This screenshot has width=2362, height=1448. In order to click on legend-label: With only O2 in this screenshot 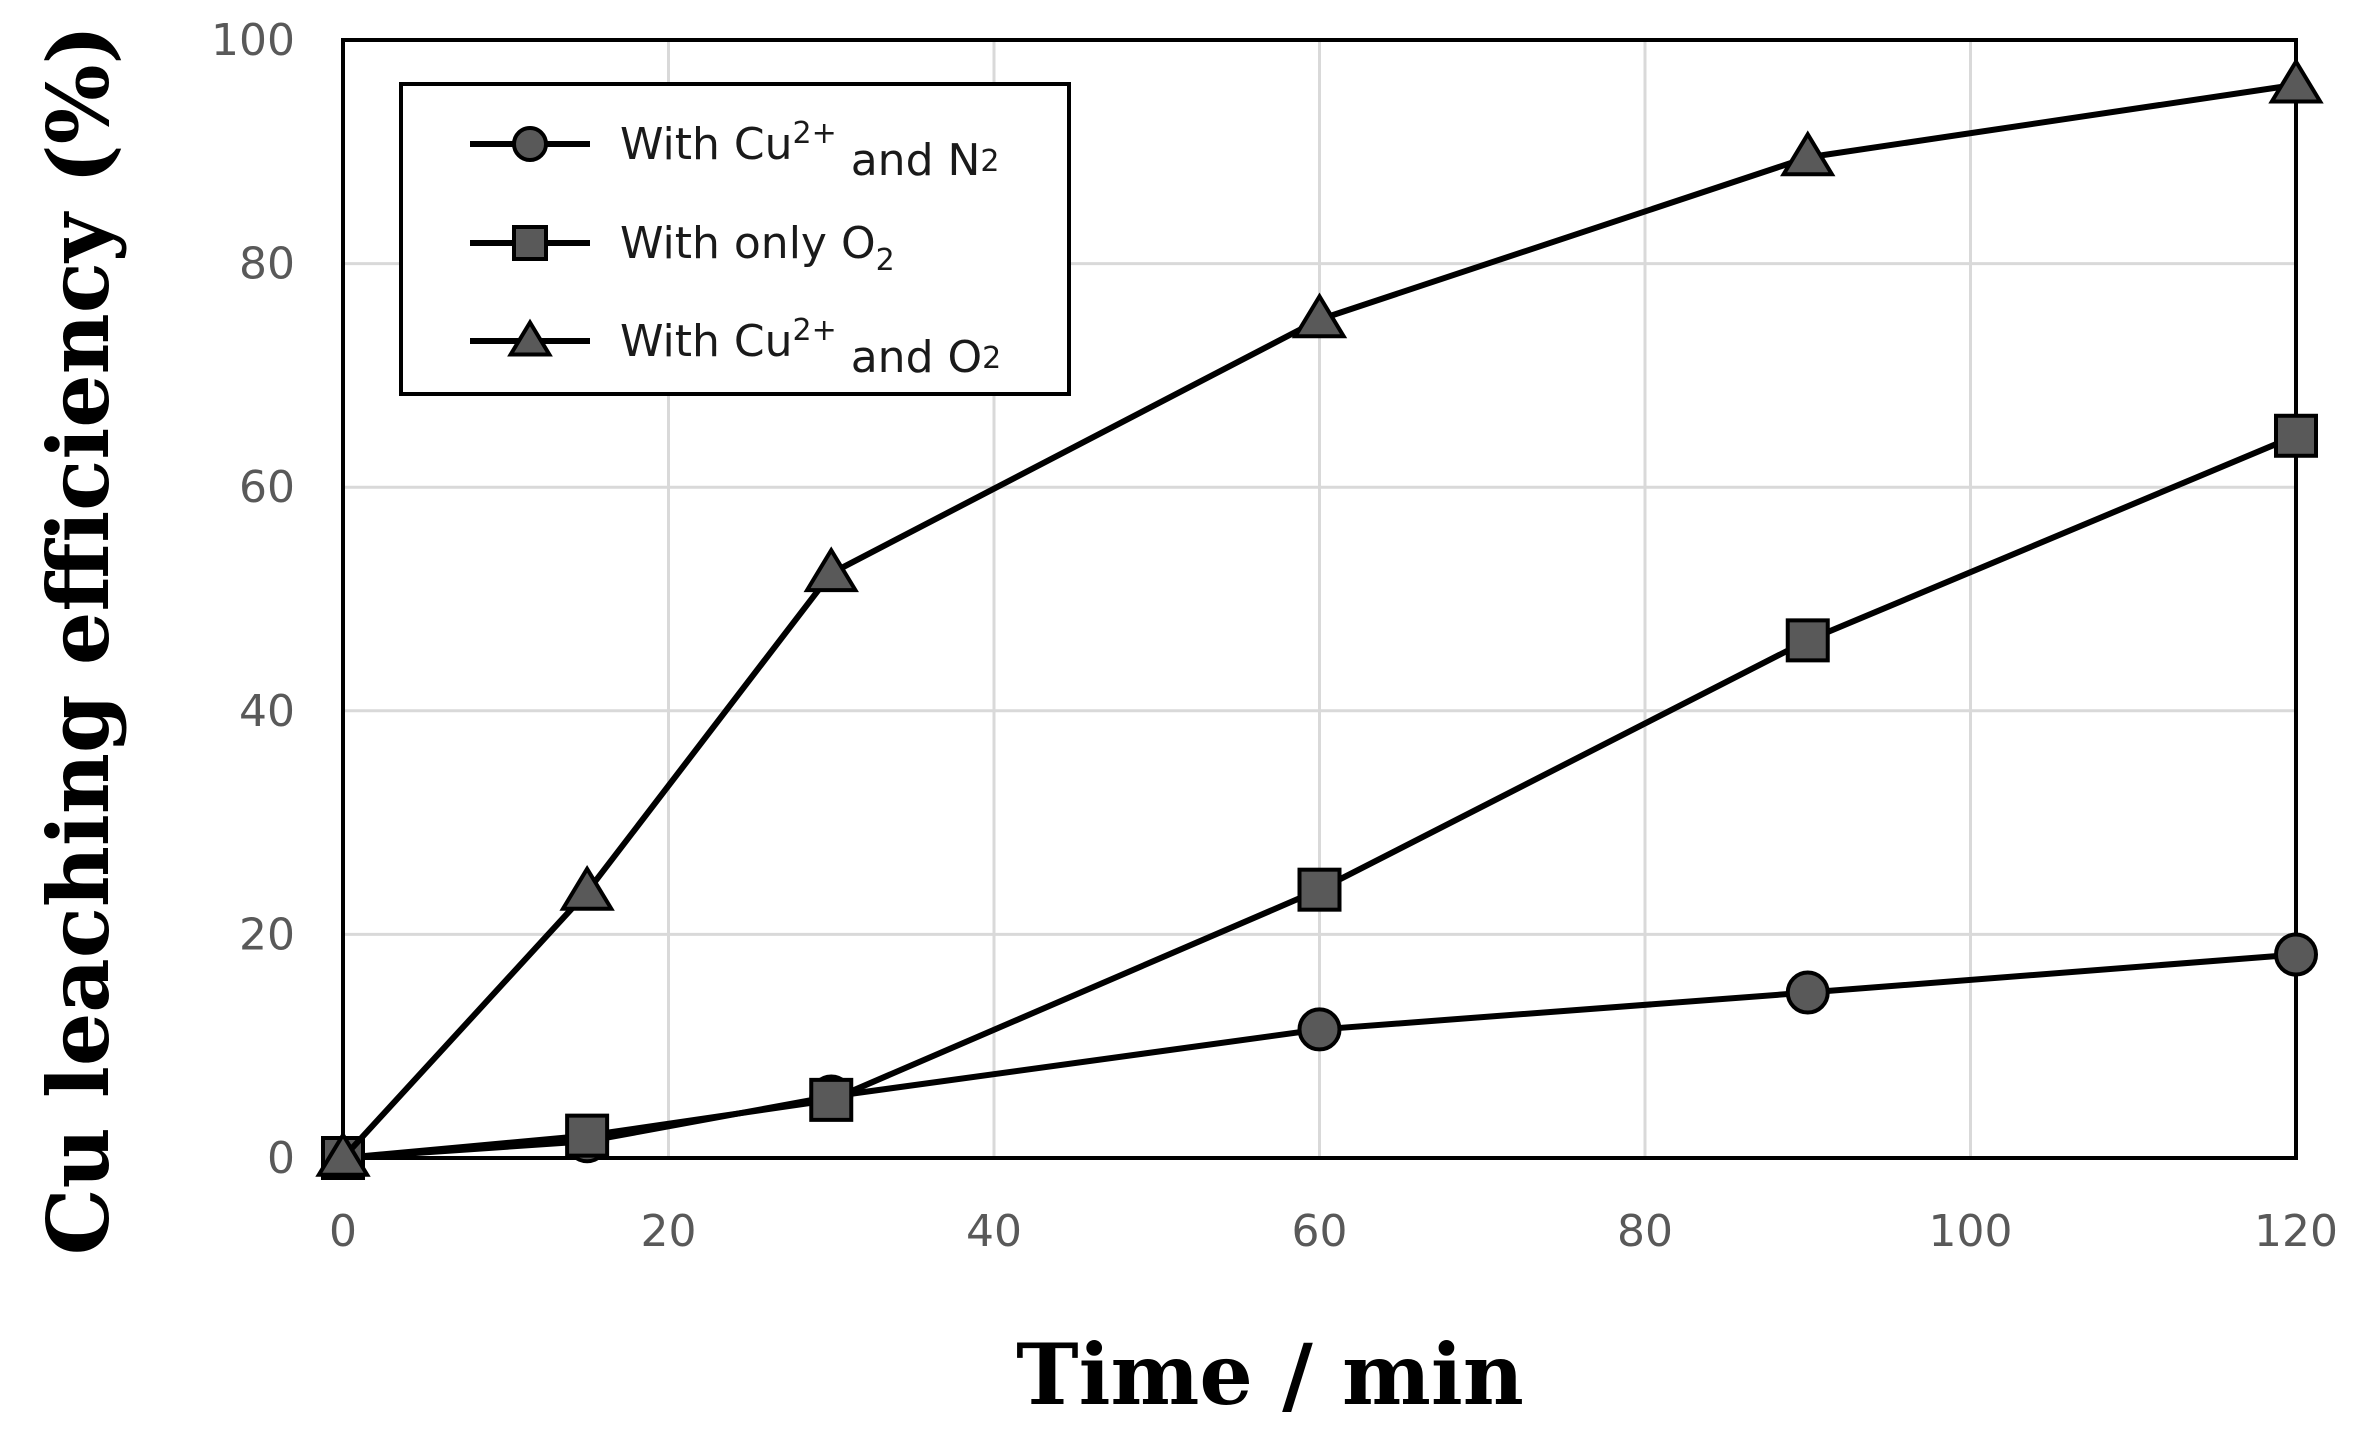, I will do `click(757, 248)`.